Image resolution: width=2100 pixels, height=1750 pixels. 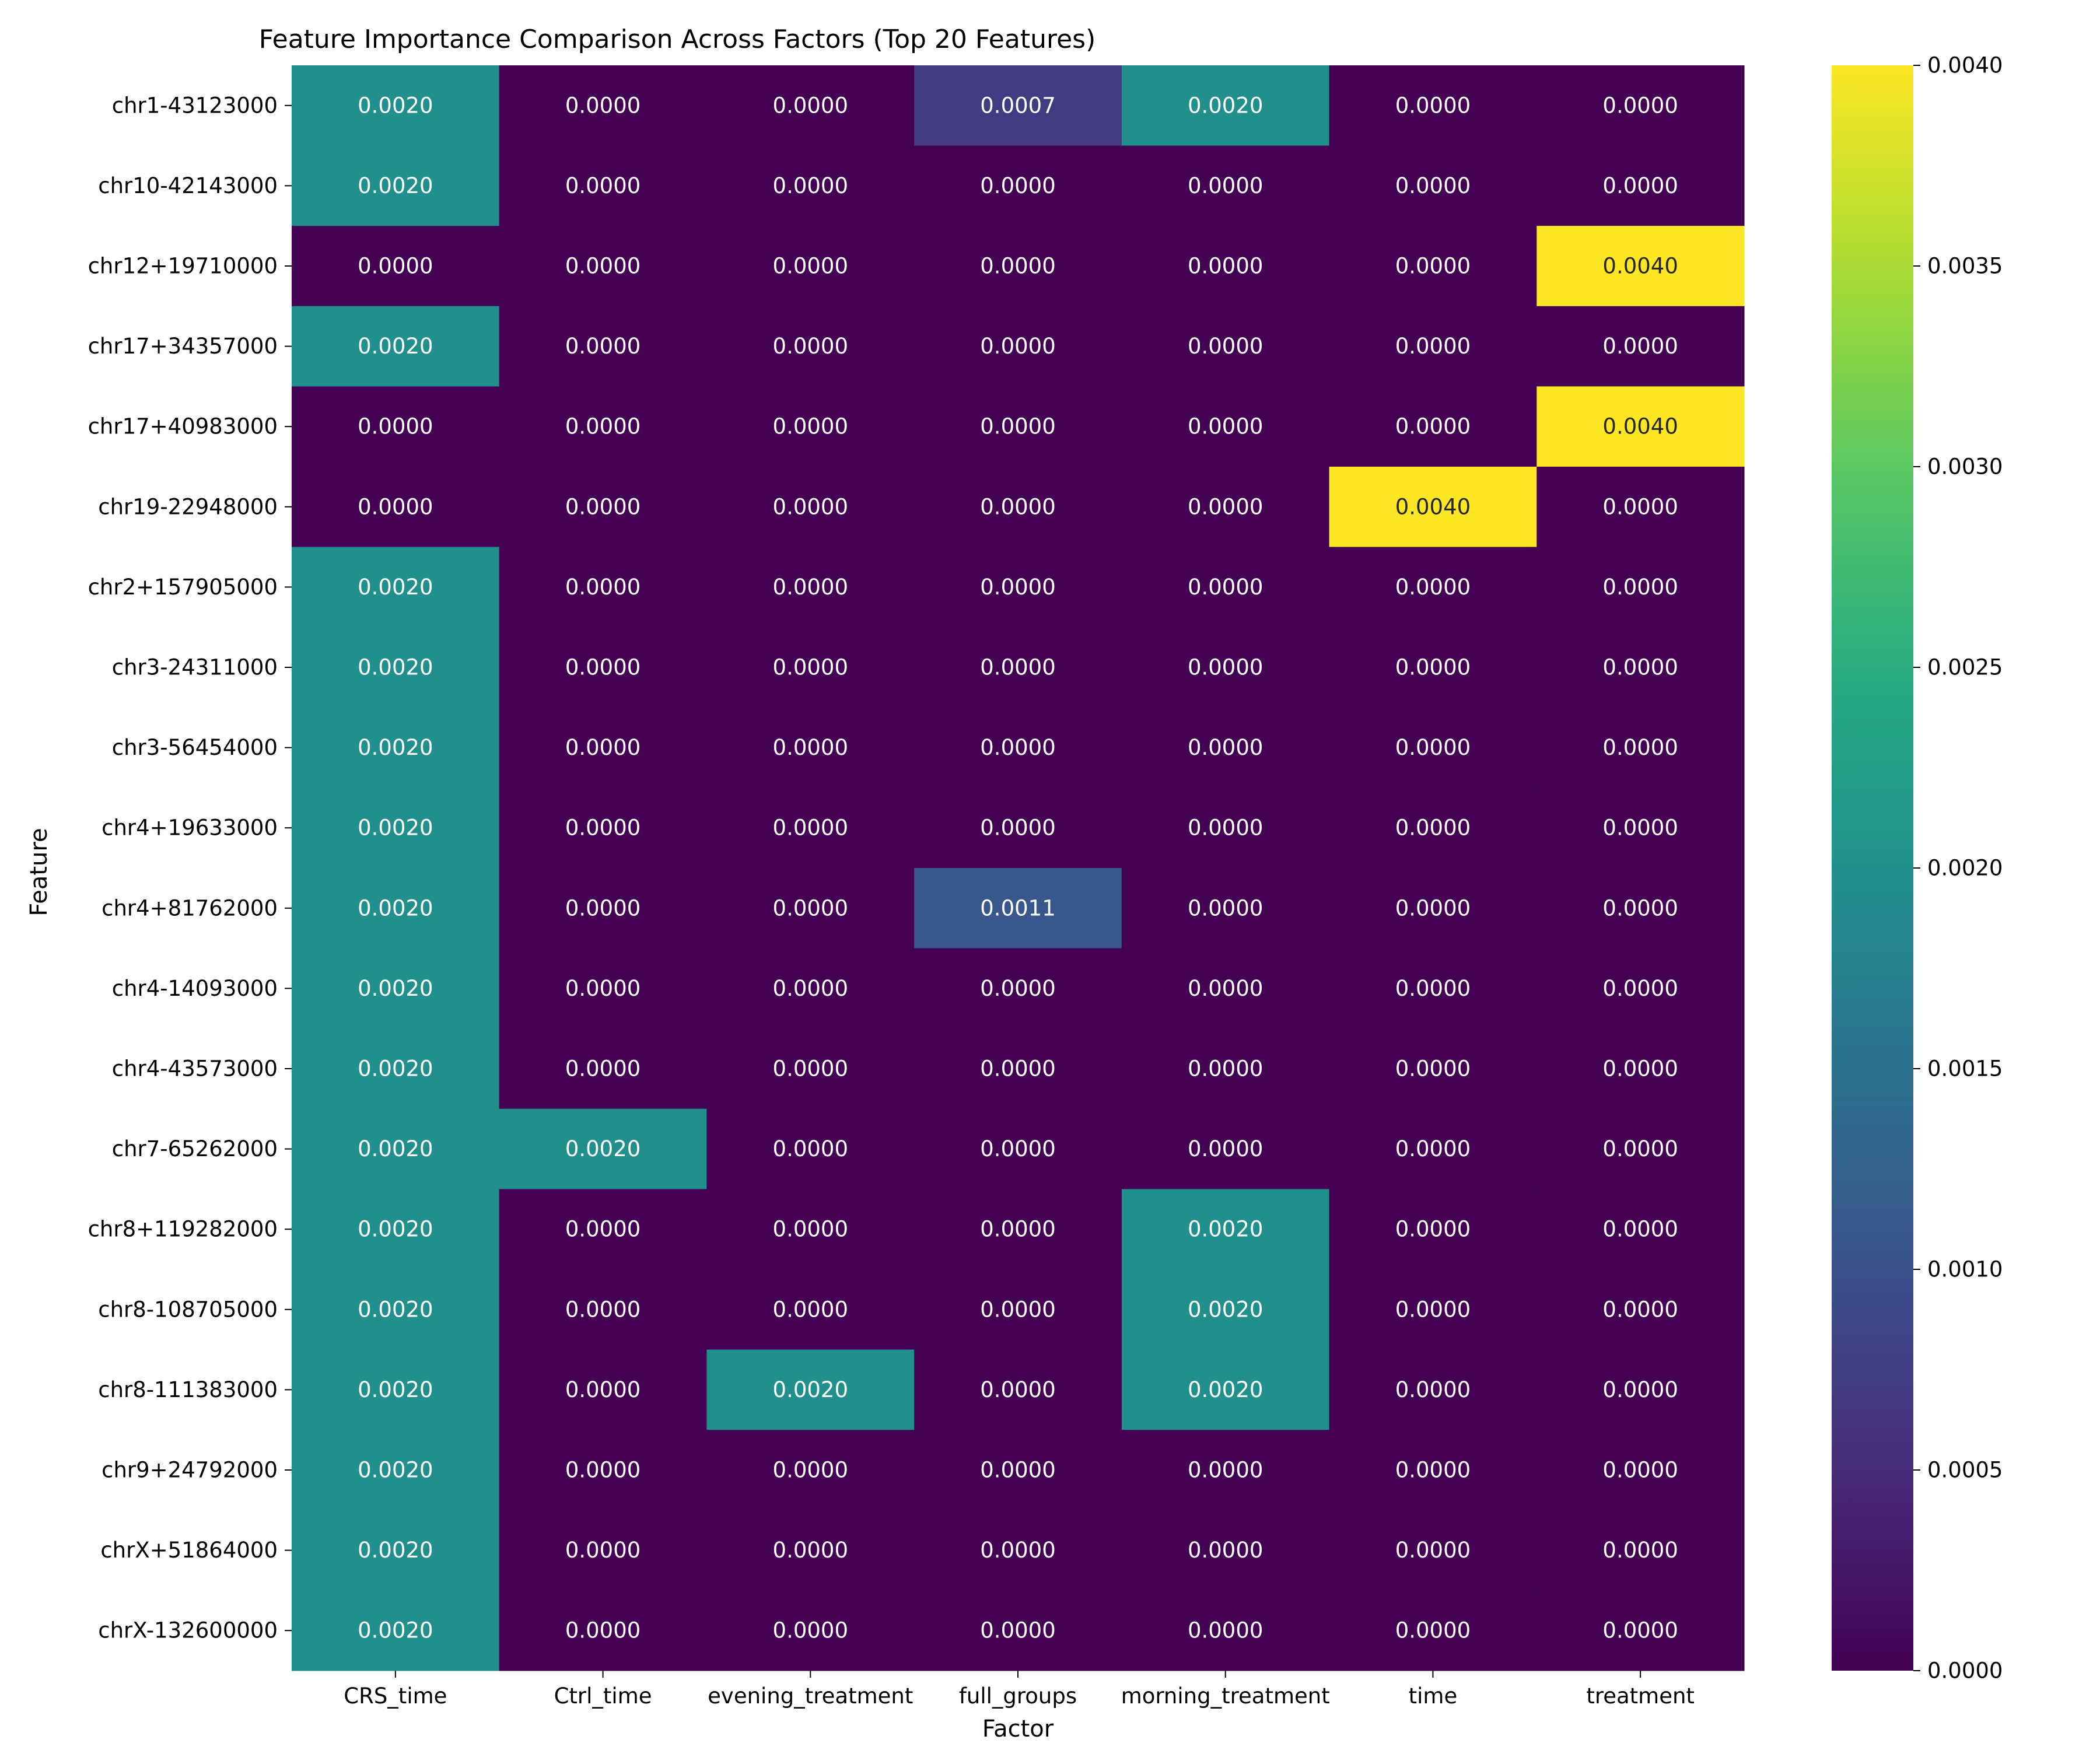 What do you see at coordinates (183, 346) in the screenshot?
I see `y-tick-label: chr17+34357000` at bounding box center [183, 346].